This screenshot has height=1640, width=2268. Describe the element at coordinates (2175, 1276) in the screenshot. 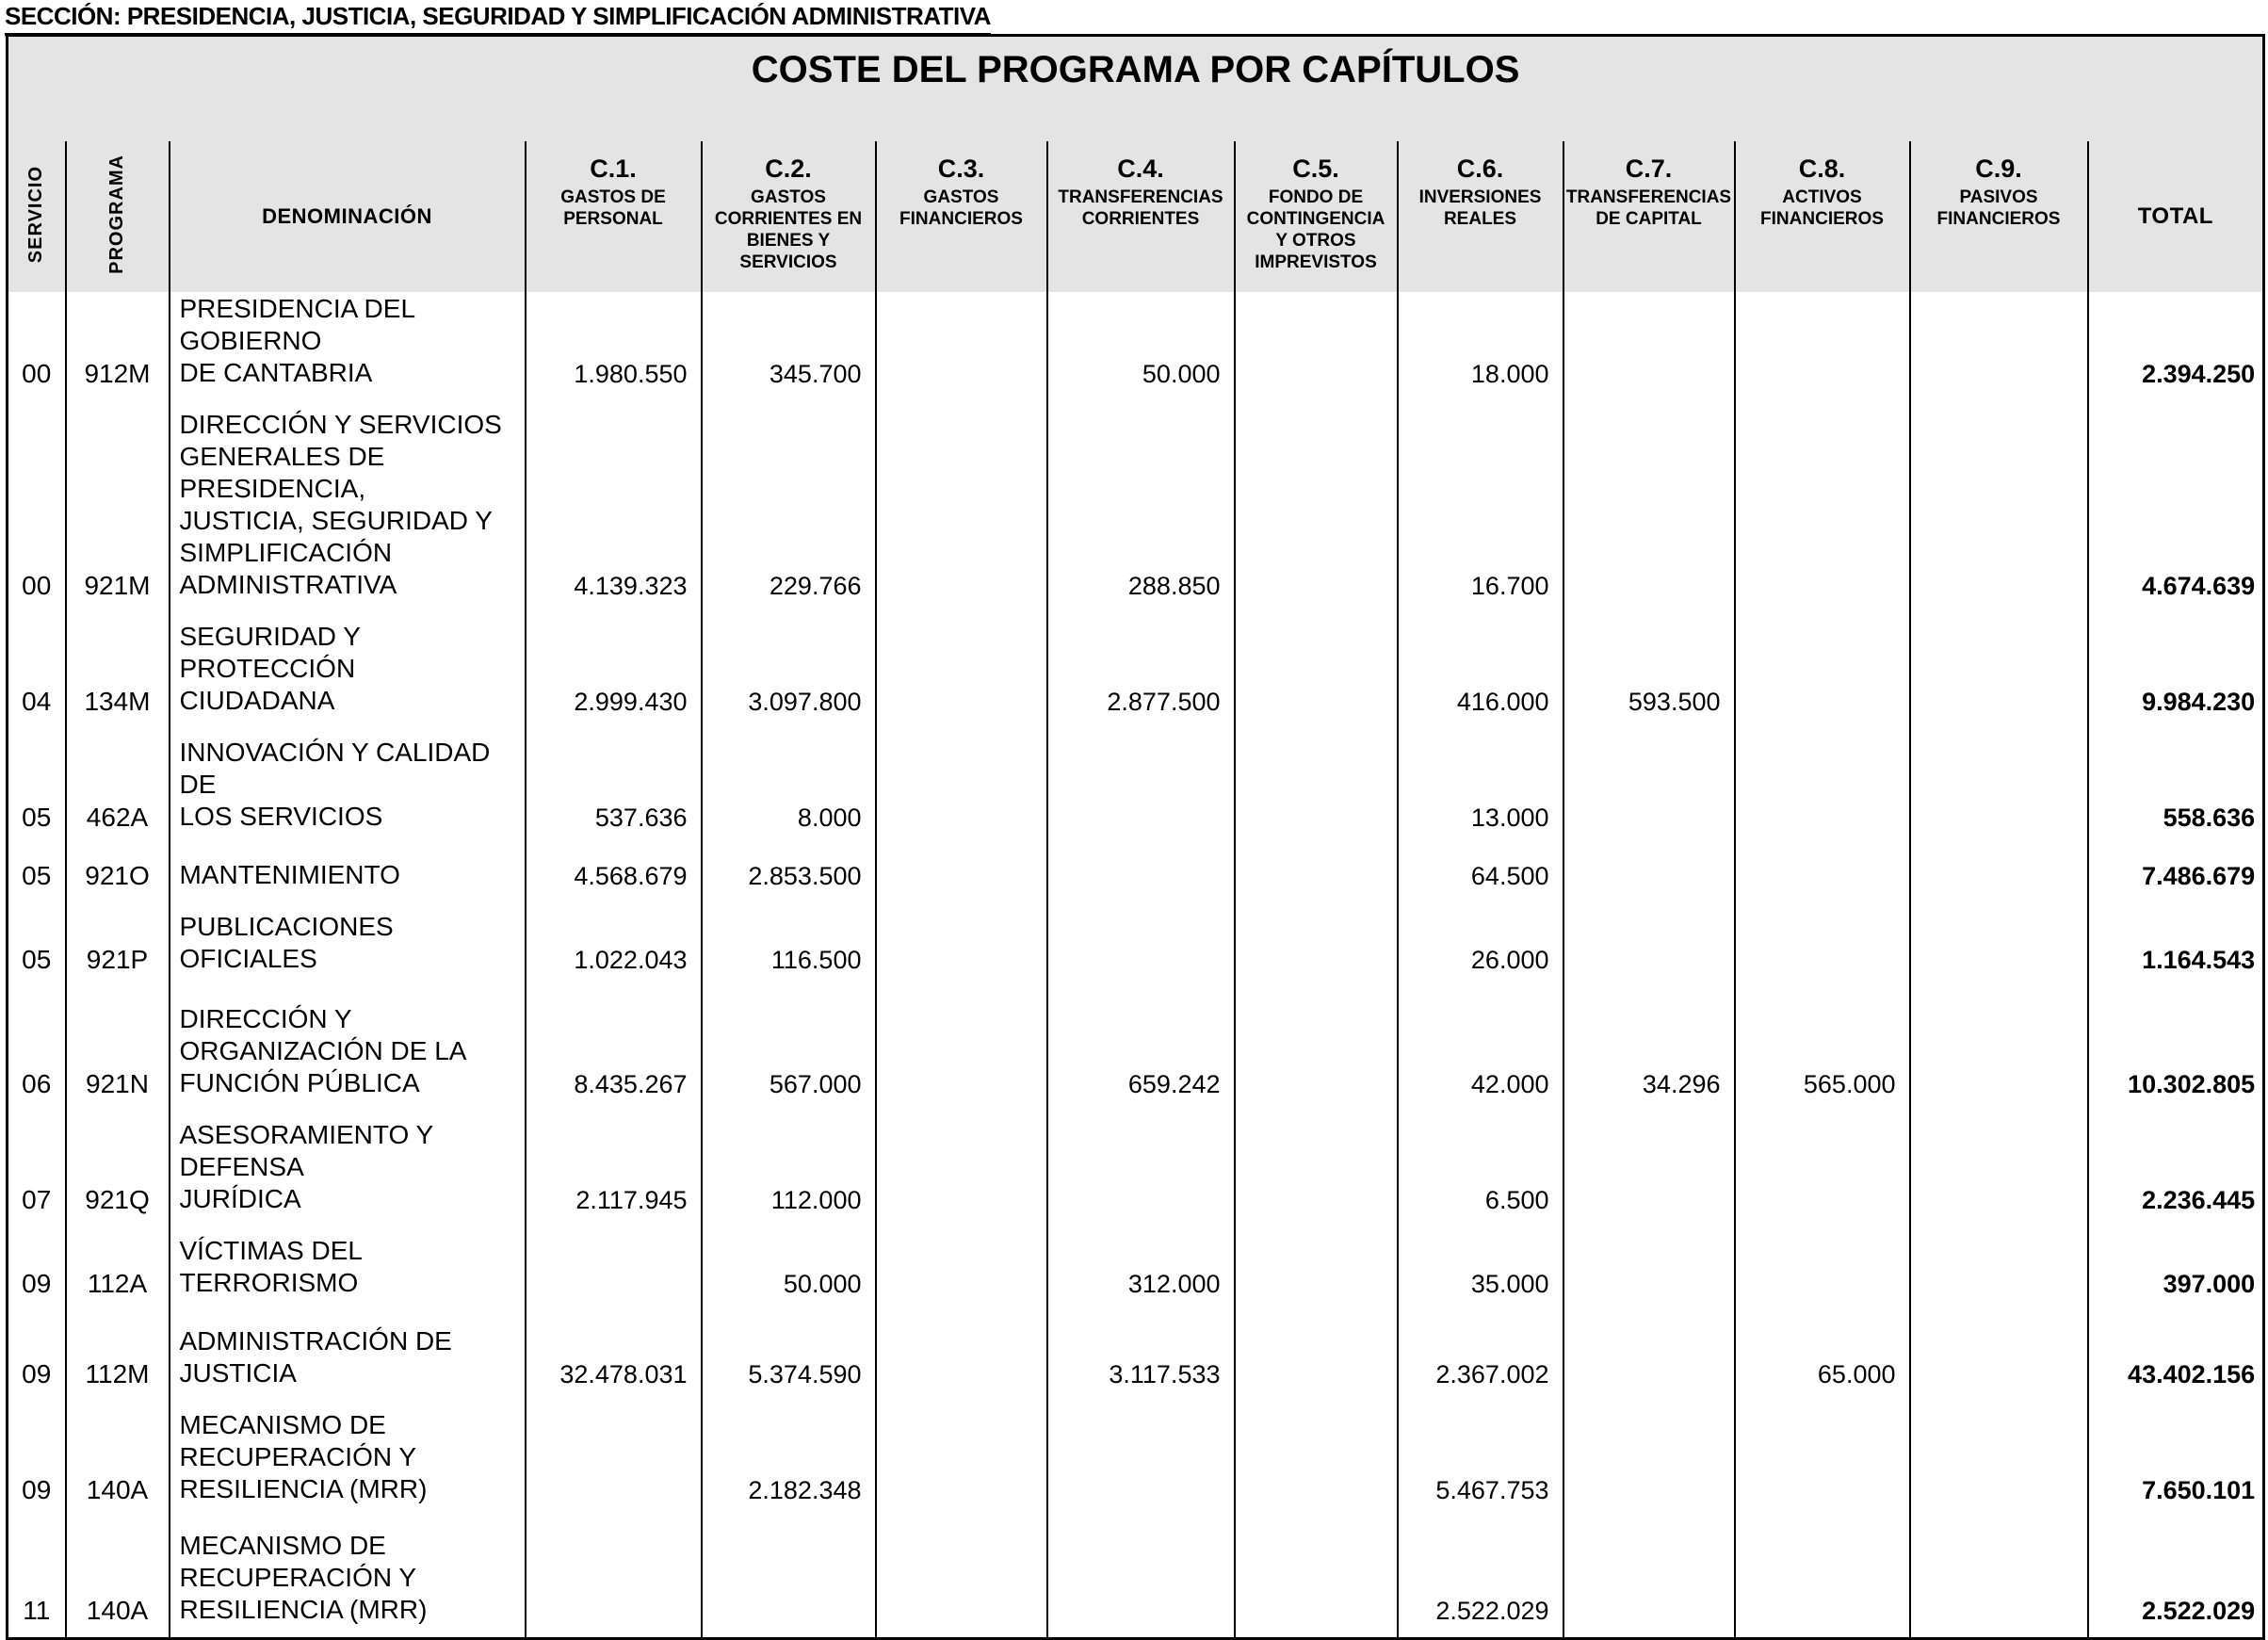

I see `total-value: 397.000` at that location.